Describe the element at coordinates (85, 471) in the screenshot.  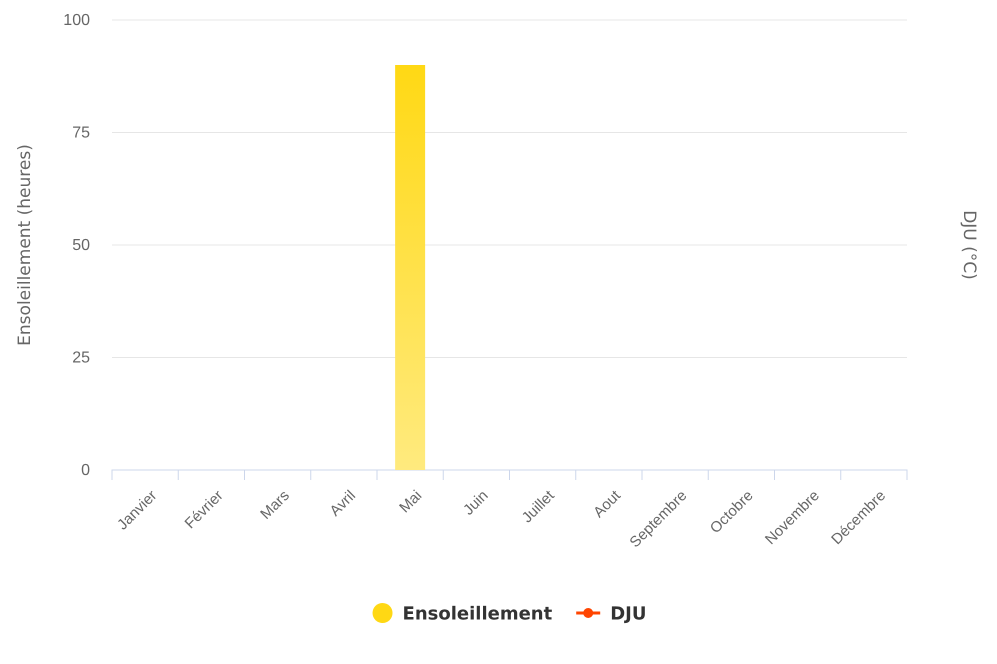
I see `y-tick-label: 0` at that location.